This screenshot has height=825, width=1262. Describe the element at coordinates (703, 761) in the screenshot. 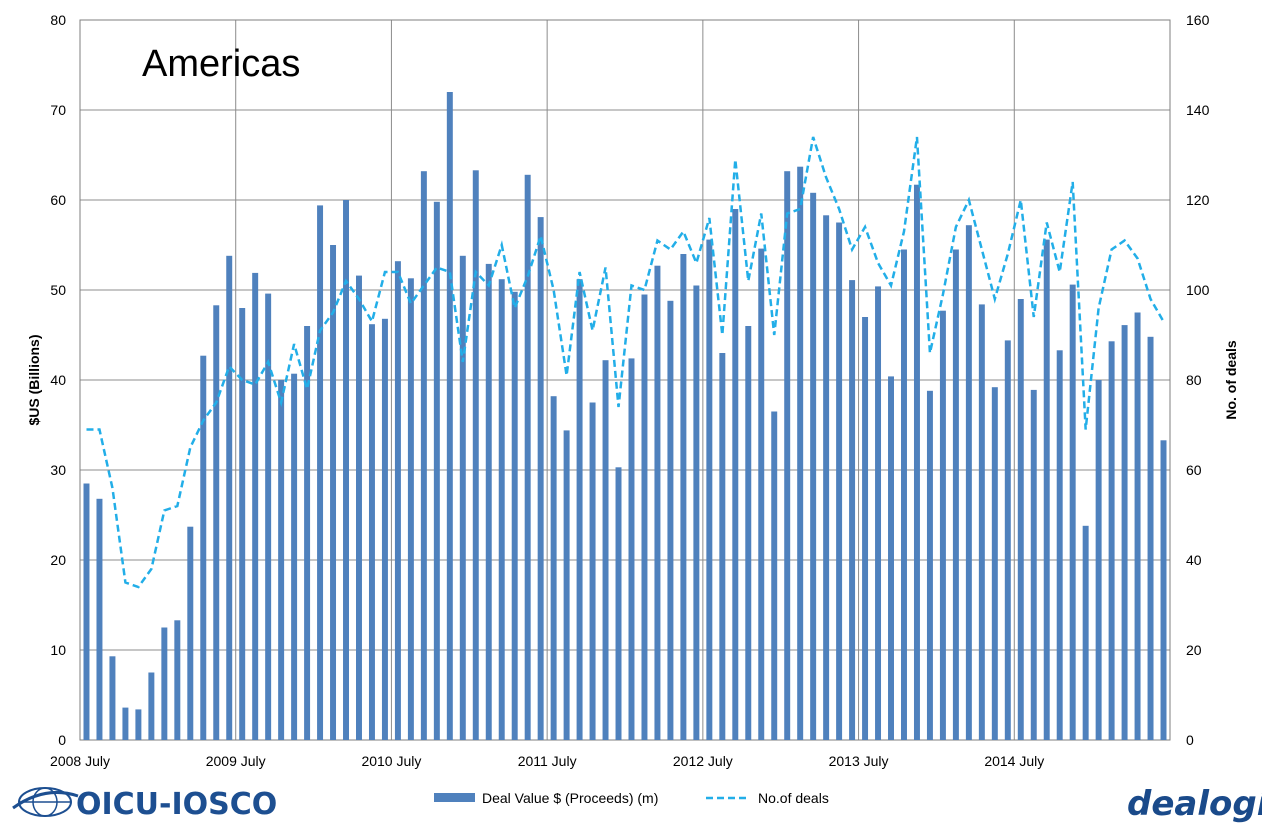

I see `x-tick-label: 2012 July` at that location.